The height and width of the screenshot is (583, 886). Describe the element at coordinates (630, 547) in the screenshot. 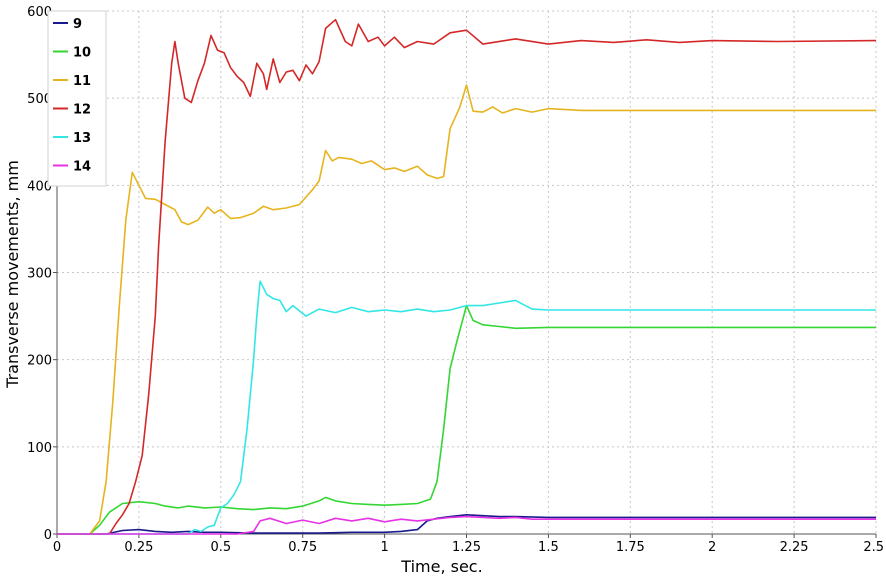

I see `x-tick-label: 1.75` at that location.